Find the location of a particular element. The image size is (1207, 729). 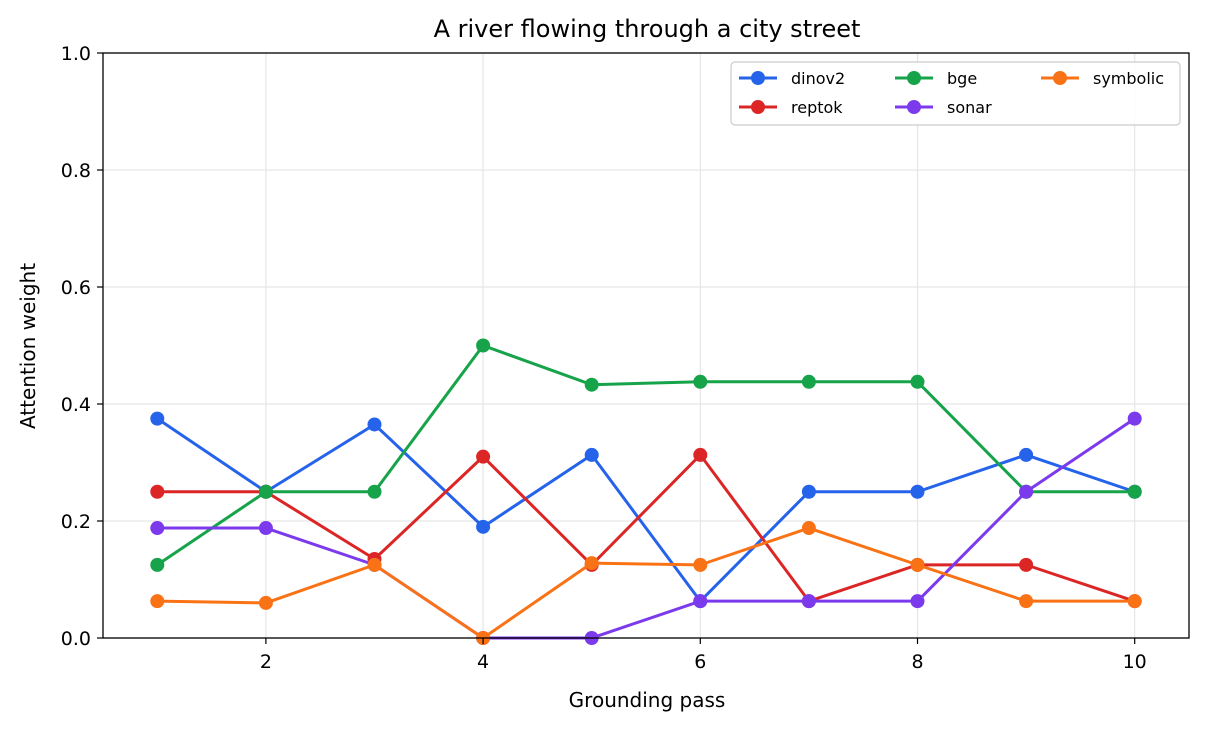

legend: dinov2 reptok bge sonar symbolic is located at coordinates (955, 93).